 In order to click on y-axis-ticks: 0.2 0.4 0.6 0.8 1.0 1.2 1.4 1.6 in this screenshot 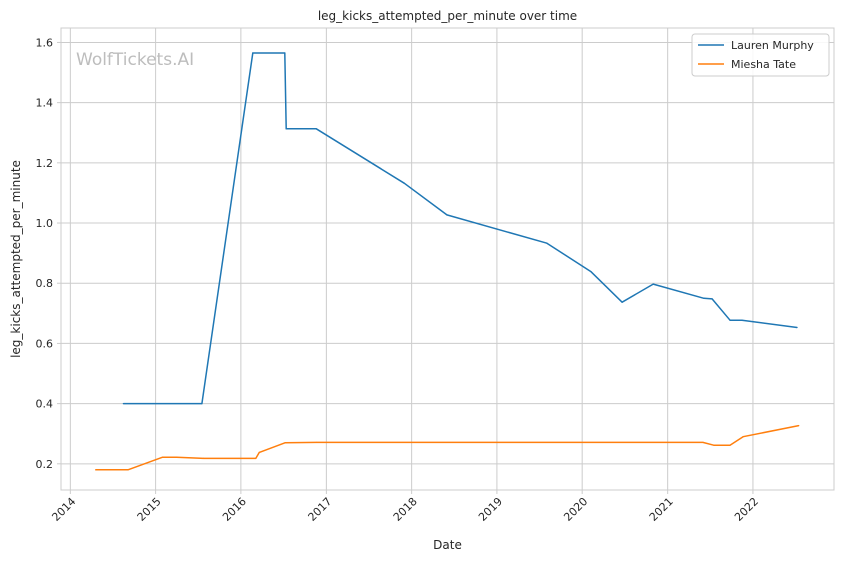, I will do `click(48, 253)`.